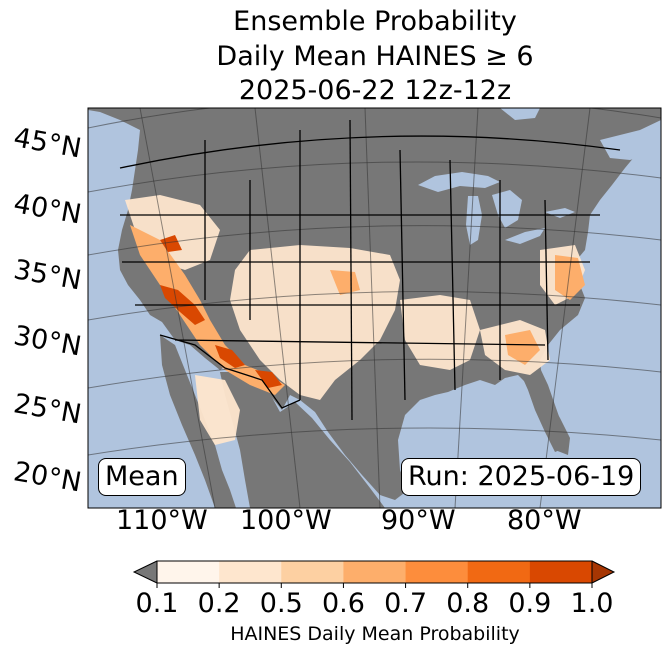  What do you see at coordinates (418, 520) in the screenshot?
I see `lon-label-90: 90°W` at bounding box center [418, 520].